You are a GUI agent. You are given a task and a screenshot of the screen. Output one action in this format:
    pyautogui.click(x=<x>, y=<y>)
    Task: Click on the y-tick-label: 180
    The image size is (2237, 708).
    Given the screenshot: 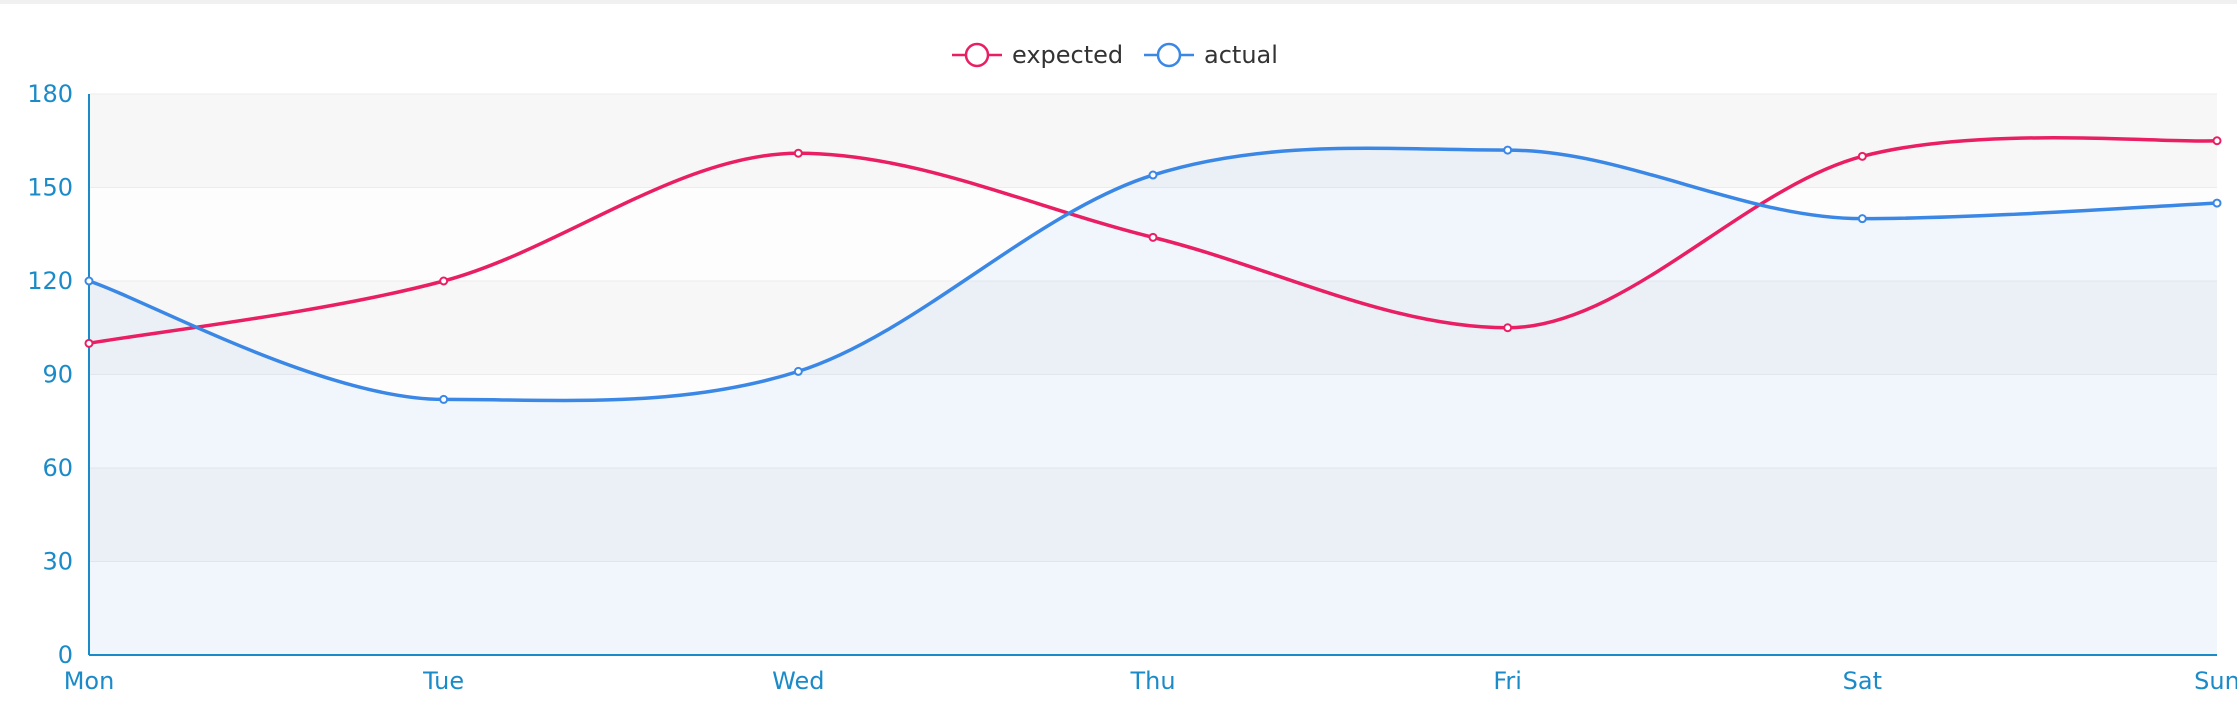 What is the action you would take?
    pyautogui.click(x=50, y=94)
    